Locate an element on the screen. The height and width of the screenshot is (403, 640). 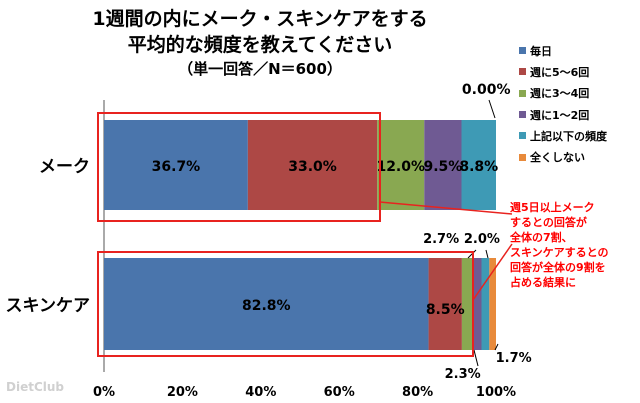
legend-label: 週に3～4回 is located at coordinates (560, 94).